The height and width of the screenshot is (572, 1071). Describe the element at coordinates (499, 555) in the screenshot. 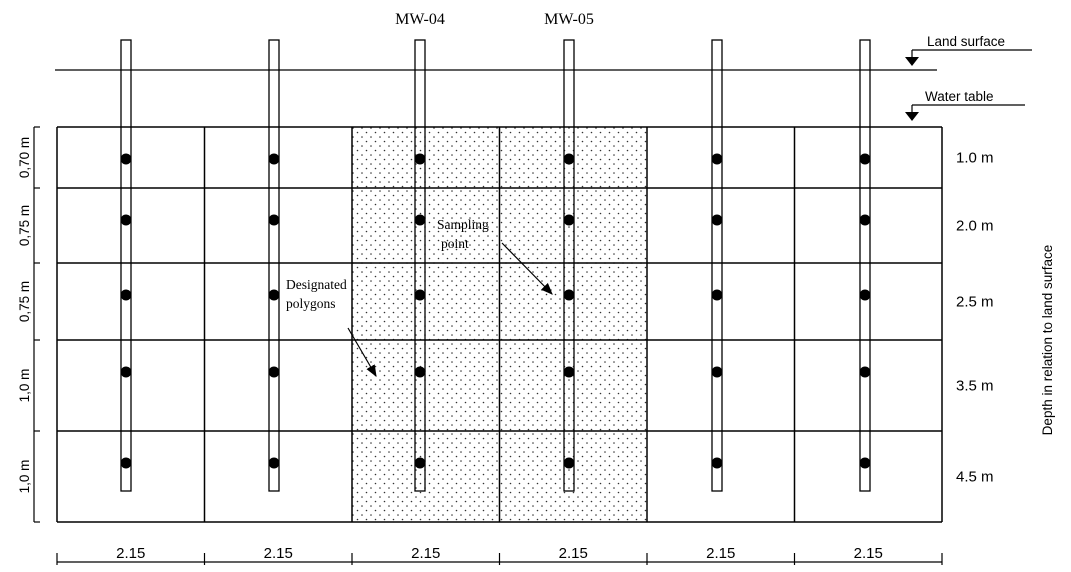

I see `width-scale: 2.15 2.15 2.15 2.15 2.15 2.15` at that location.